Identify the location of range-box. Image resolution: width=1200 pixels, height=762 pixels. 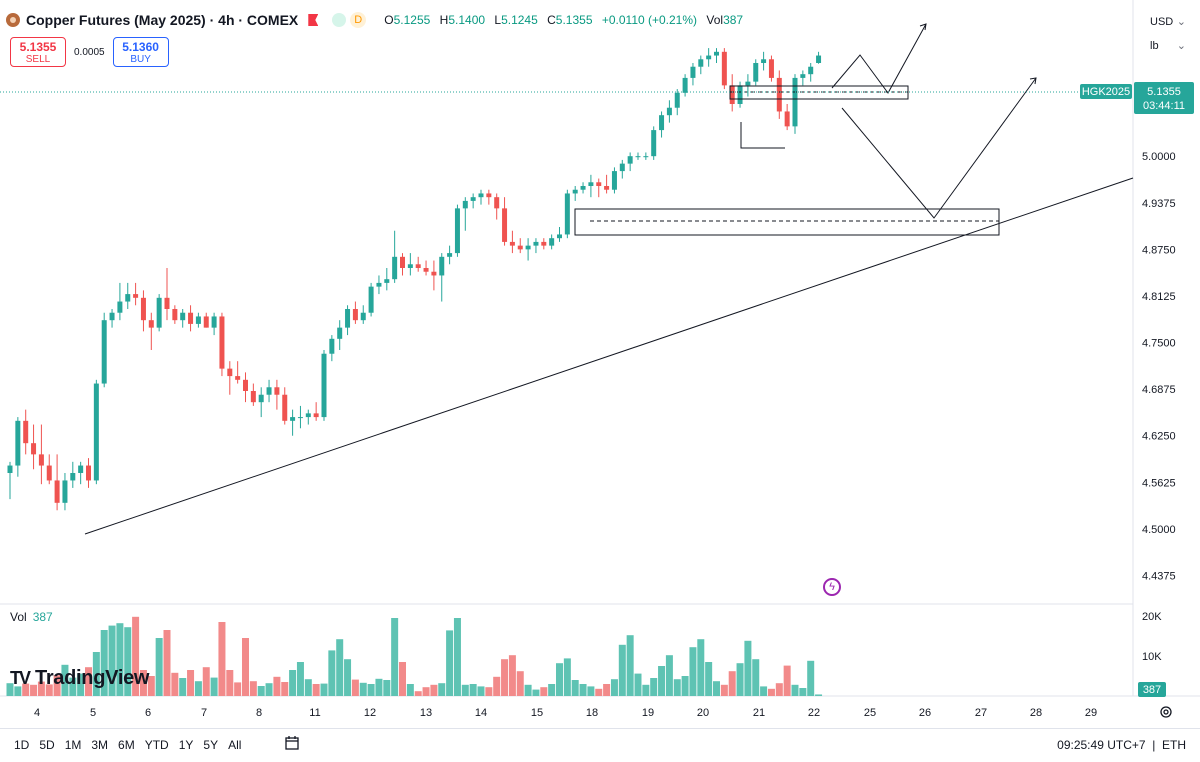
(762, 135).